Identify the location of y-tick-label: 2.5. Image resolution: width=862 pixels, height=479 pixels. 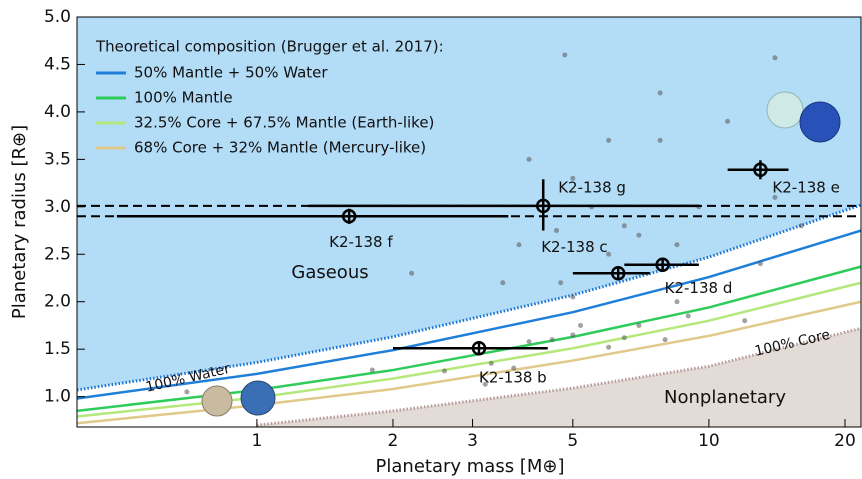
(57, 254).